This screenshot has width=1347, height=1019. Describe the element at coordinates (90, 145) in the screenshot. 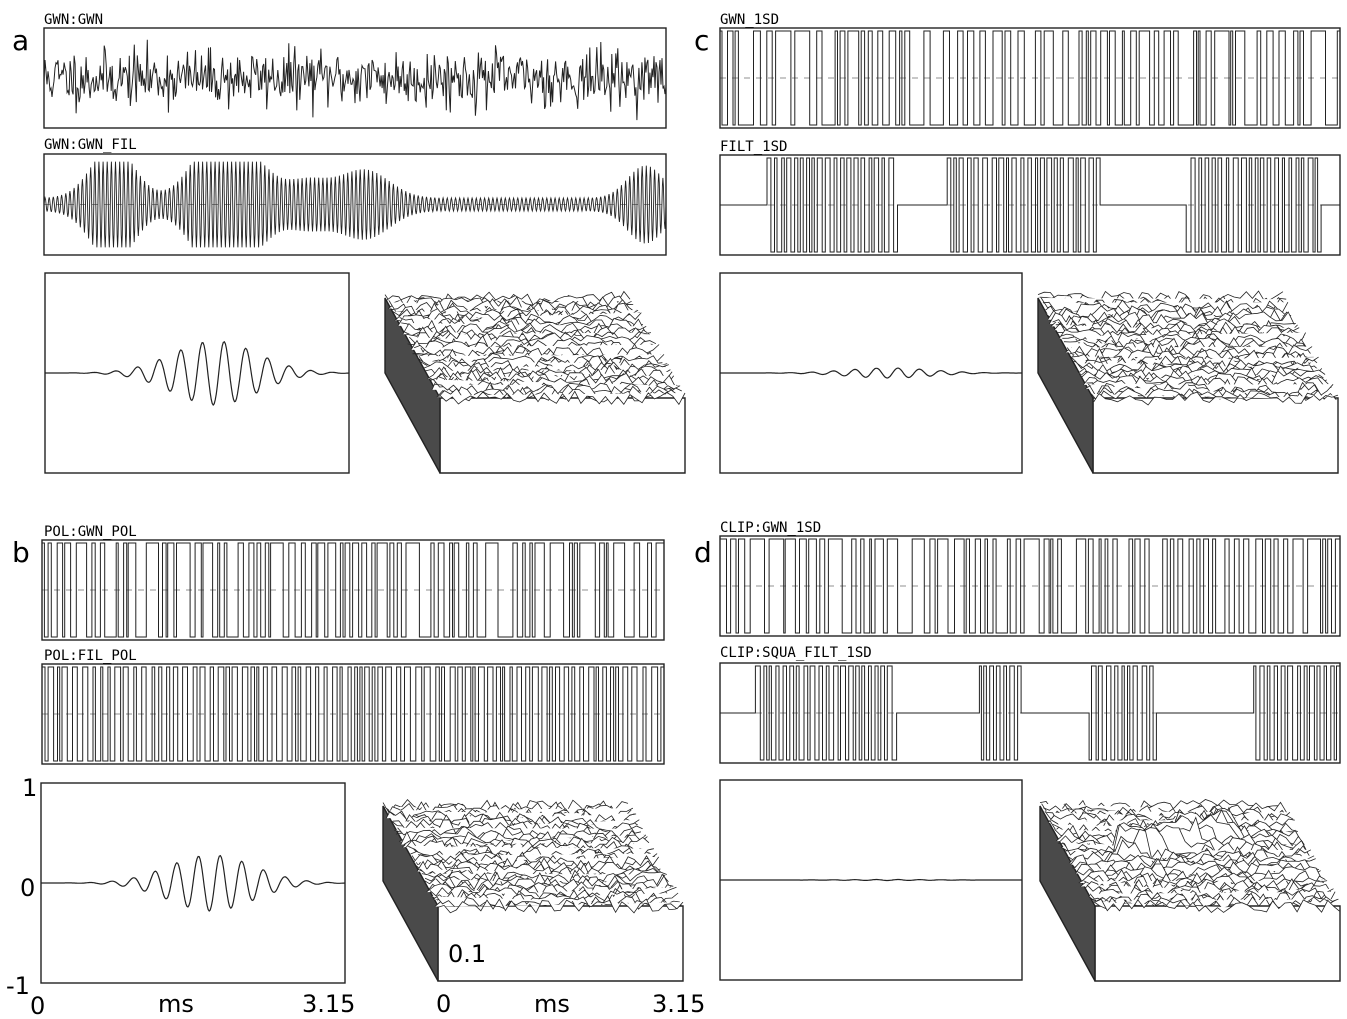

I see `trace-label-a-2: GWN:GWN_FIL` at that location.